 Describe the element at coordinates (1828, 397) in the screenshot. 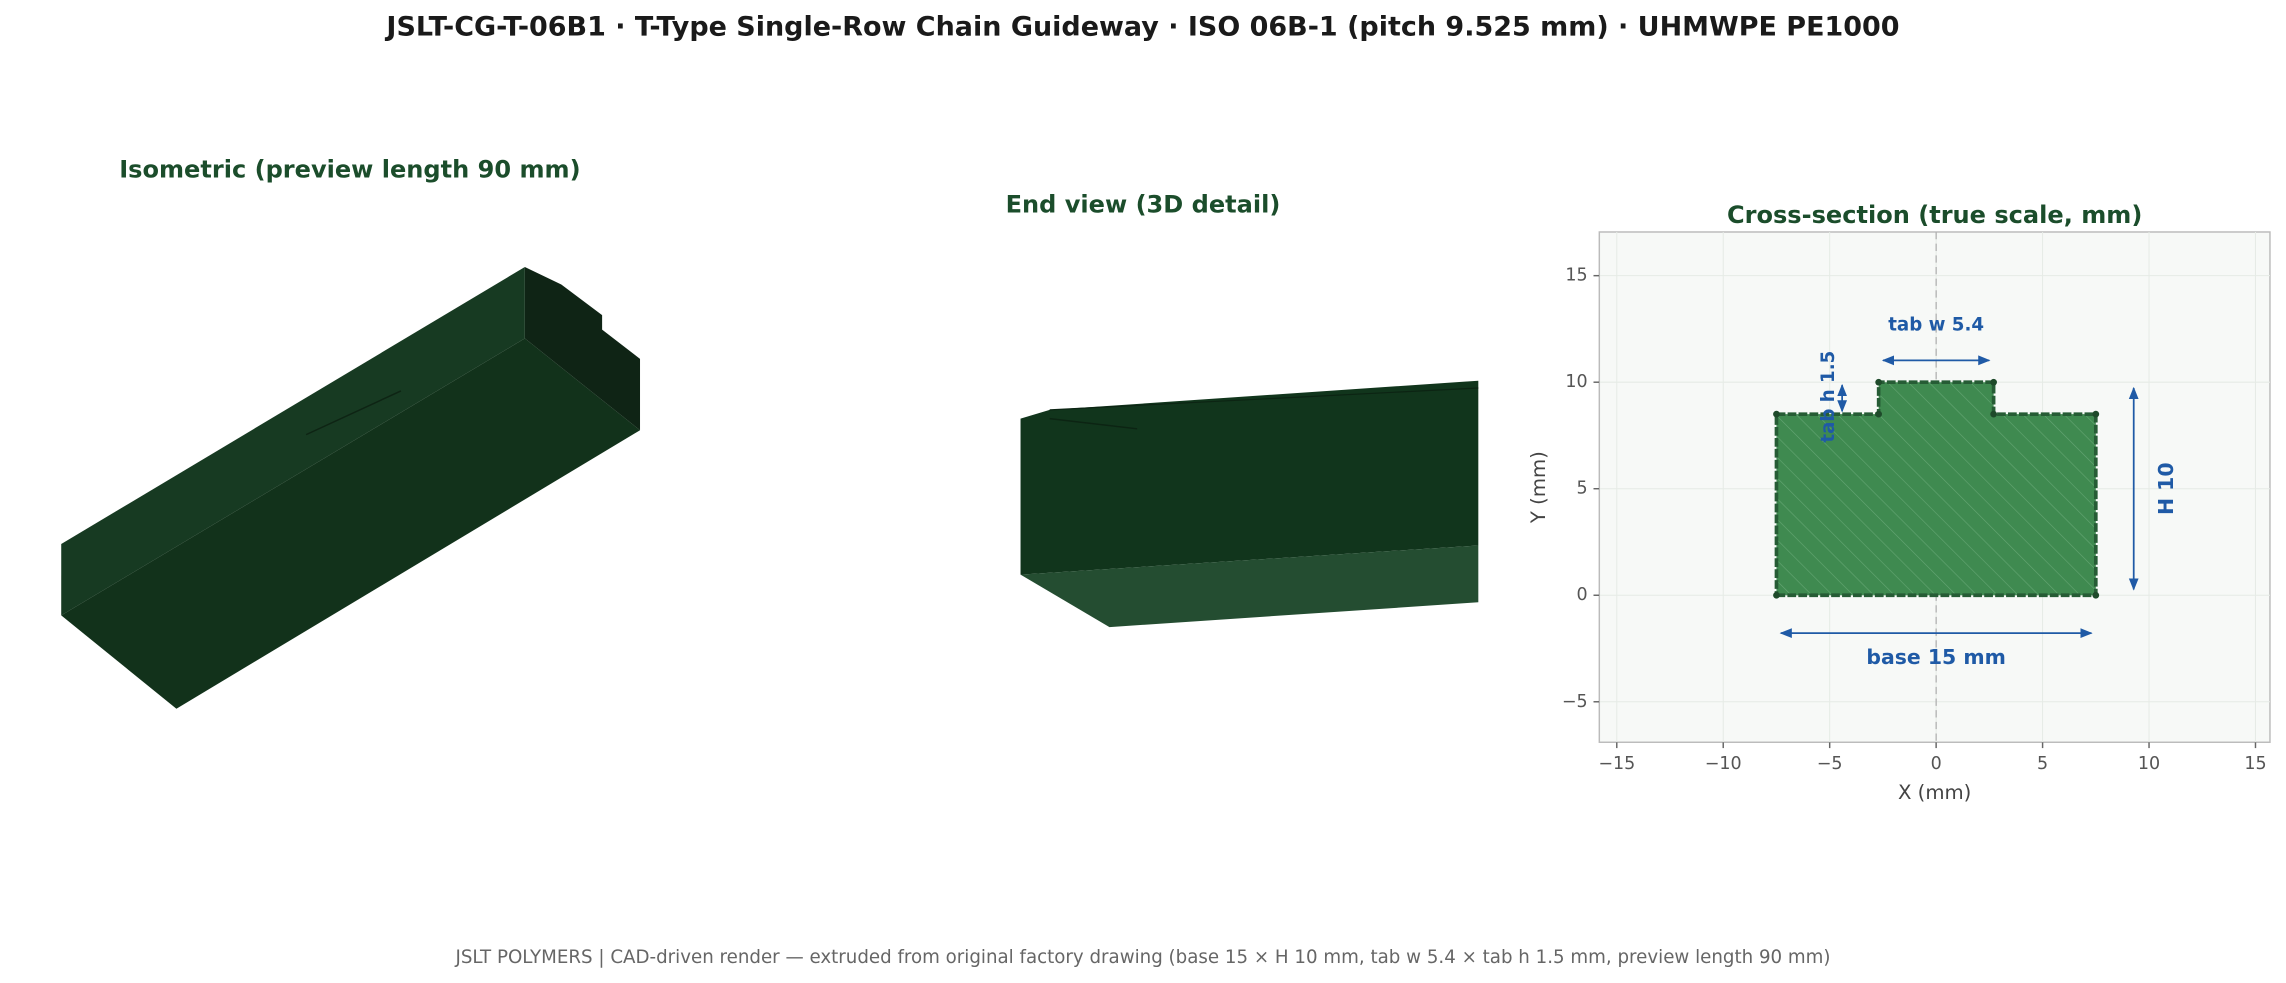

I see `annotation: tab h 1.5` at that location.